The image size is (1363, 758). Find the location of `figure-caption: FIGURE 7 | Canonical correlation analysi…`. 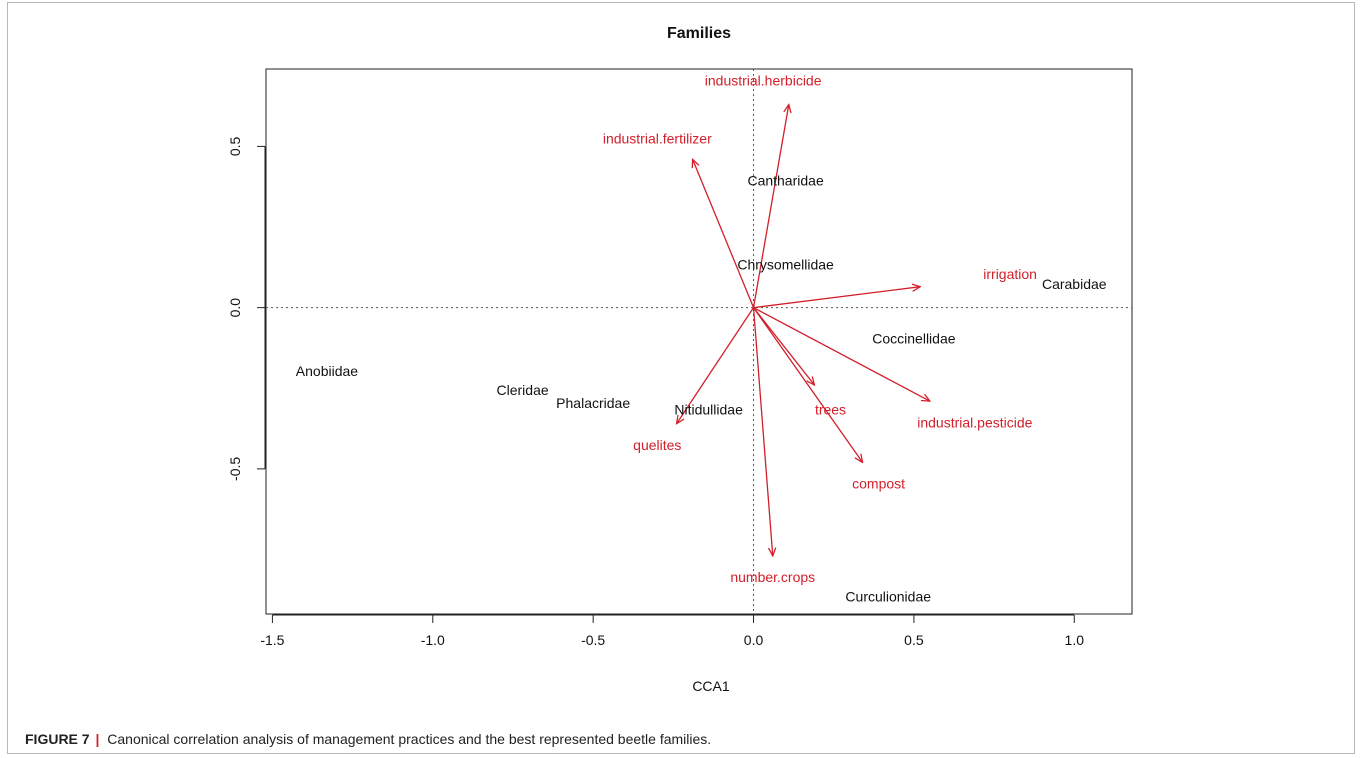

figure-caption: FIGURE 7 | Canonical correlation analysi… is located at coordinates (368, 739).